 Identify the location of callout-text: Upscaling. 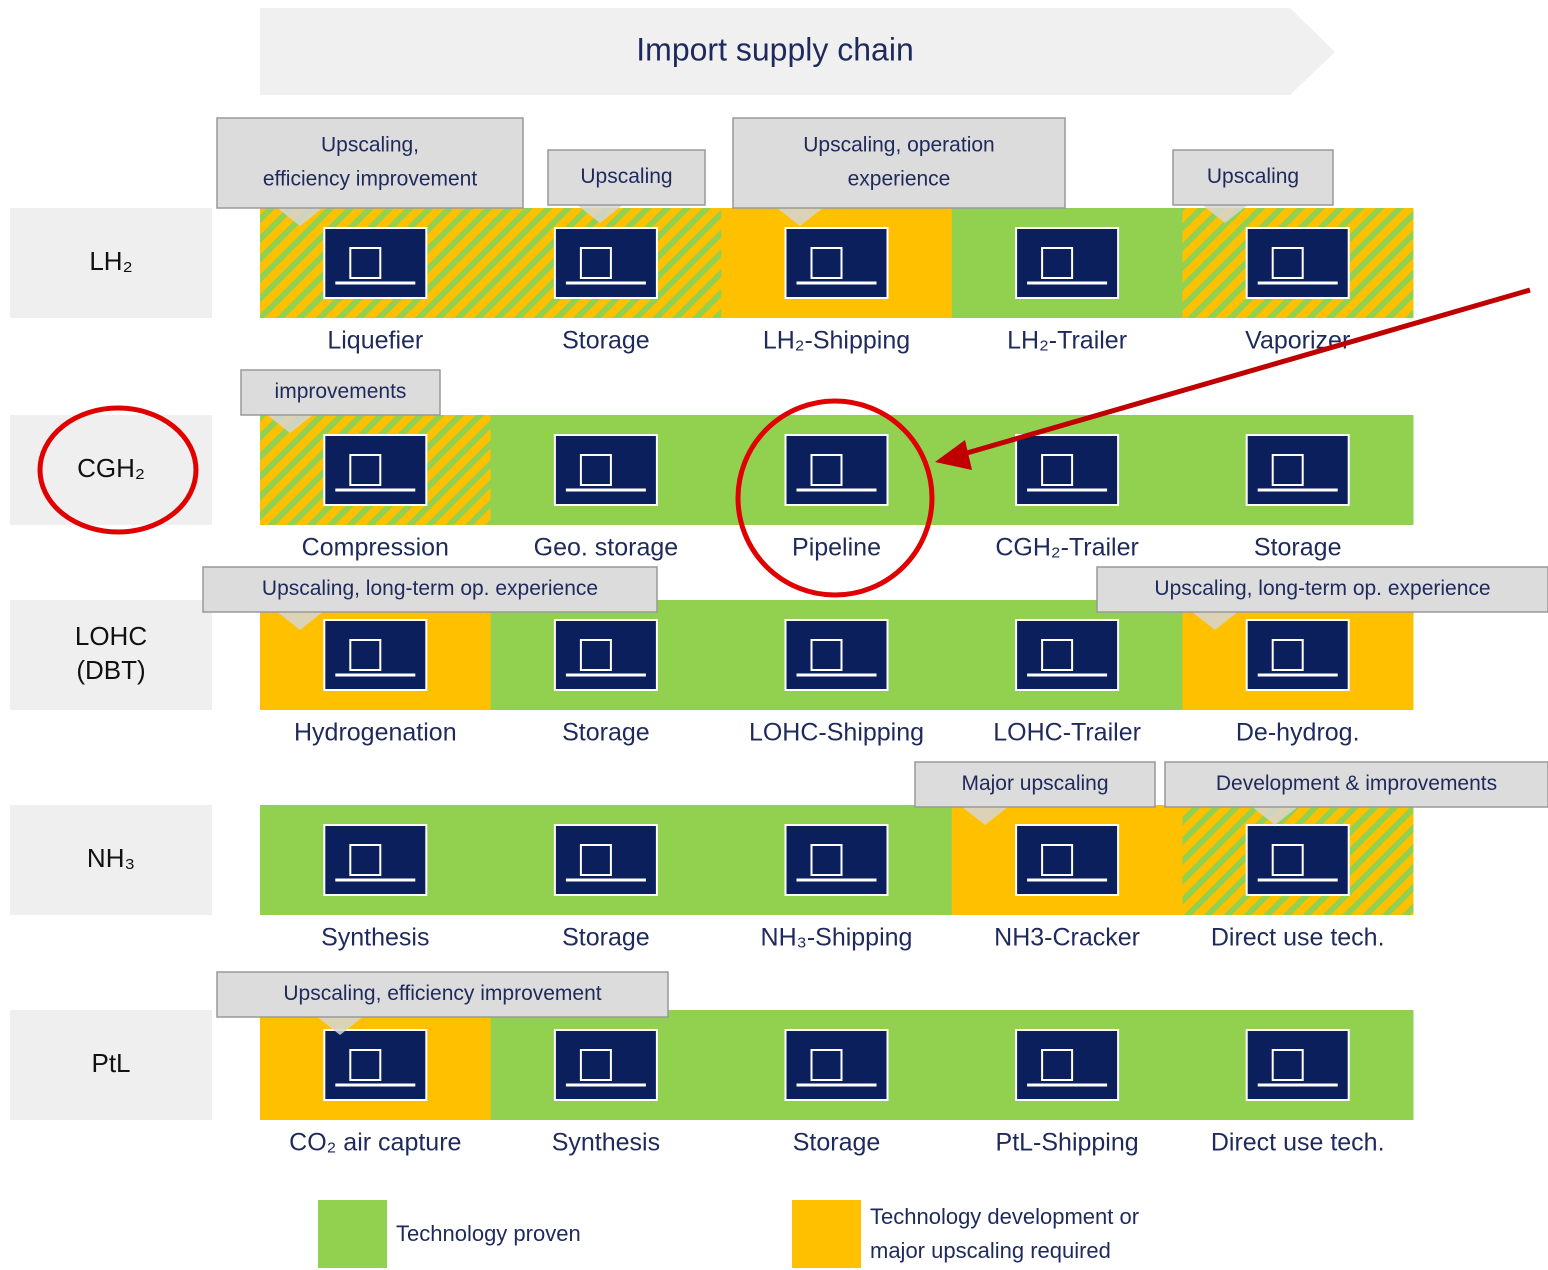
(626, 176).